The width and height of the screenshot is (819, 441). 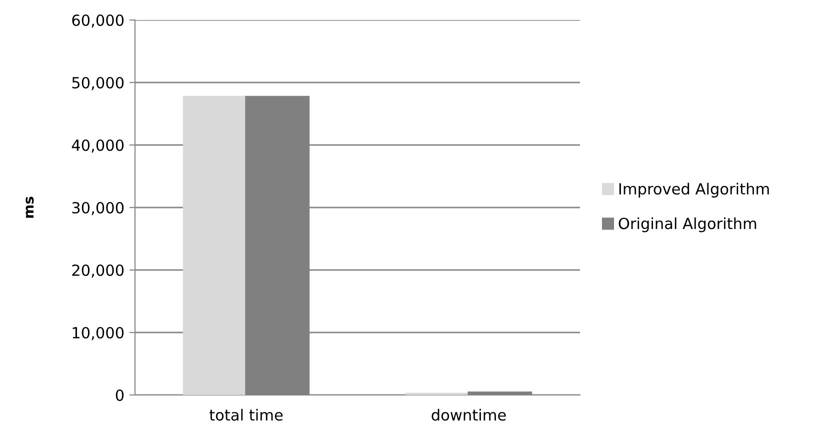 What do you see at coordinates (215, 245) in the screenshot?
I see `bar` at bounding box center [215, 245].